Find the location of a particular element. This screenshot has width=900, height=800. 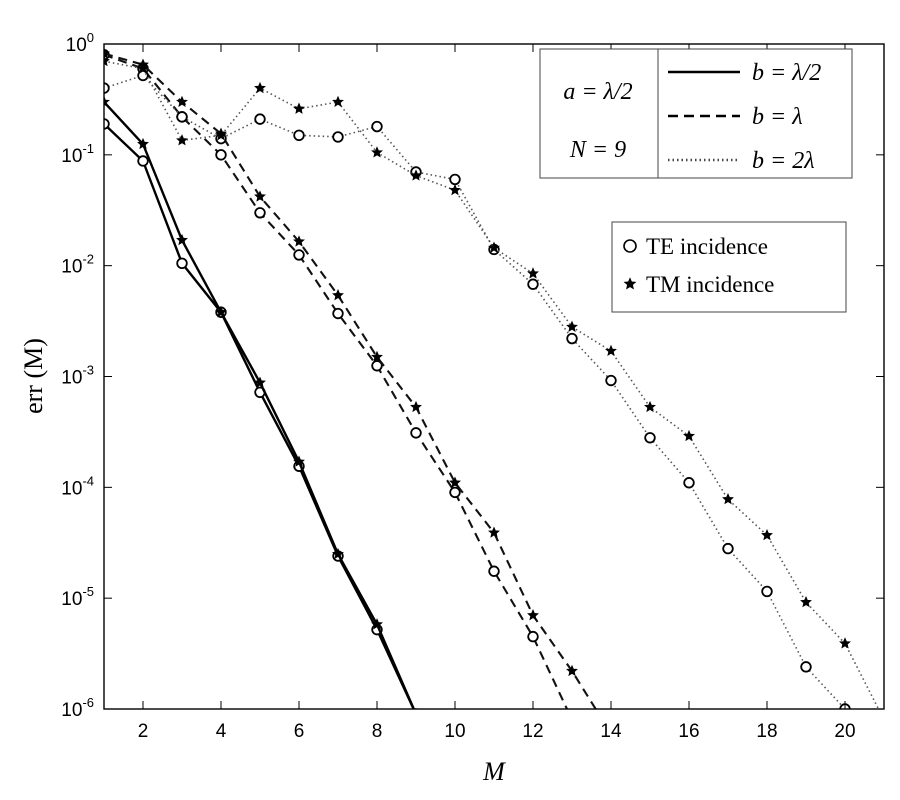

legend-label-1: b = λ is located at coordinates (777, 117).